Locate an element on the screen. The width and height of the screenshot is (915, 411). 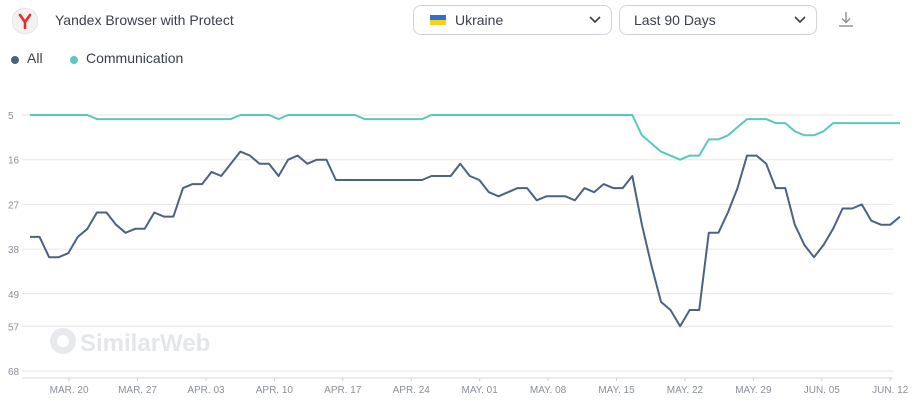
x-tick-label: APR. 03 is located at coordinates (206, 390).